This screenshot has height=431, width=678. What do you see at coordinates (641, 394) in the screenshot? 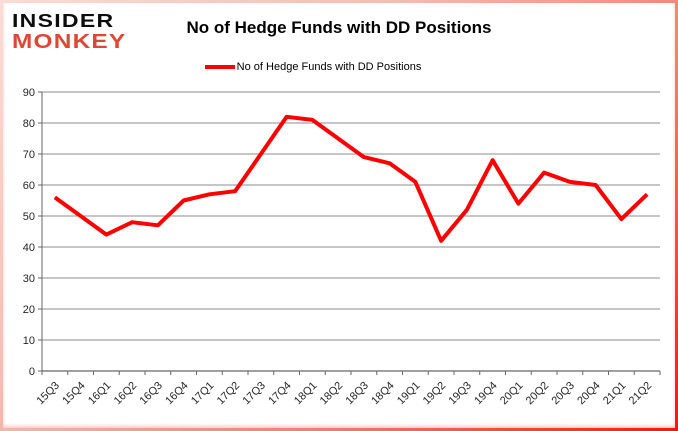
I see `x-axis-label: 21Q2` at bounding box center [641, 394].